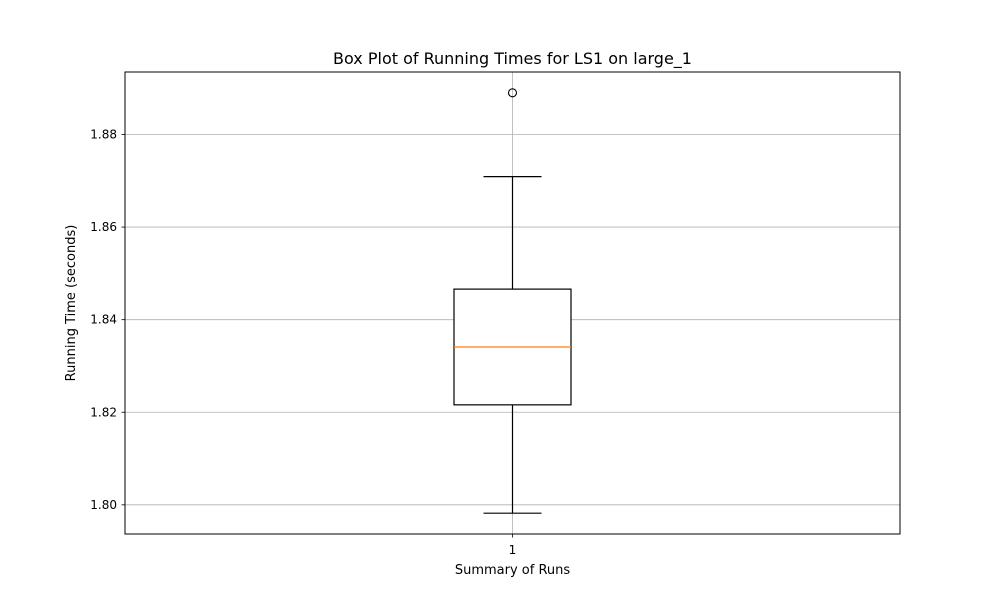 This screenshot has height=600, width=1000. What do you see at coordinates (512, 301) in the screenshot?
I see `plot-marks` at bounding box center [512, 301].